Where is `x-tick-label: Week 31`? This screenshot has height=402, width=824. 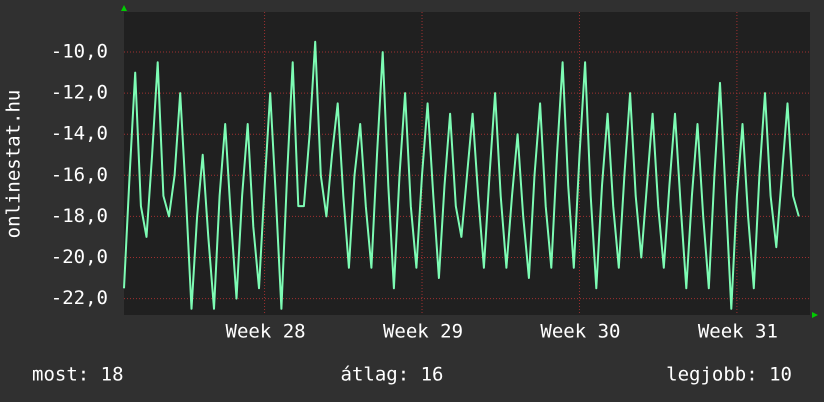 x-tick-label: Week 31 is located at coordinates (738, 332).